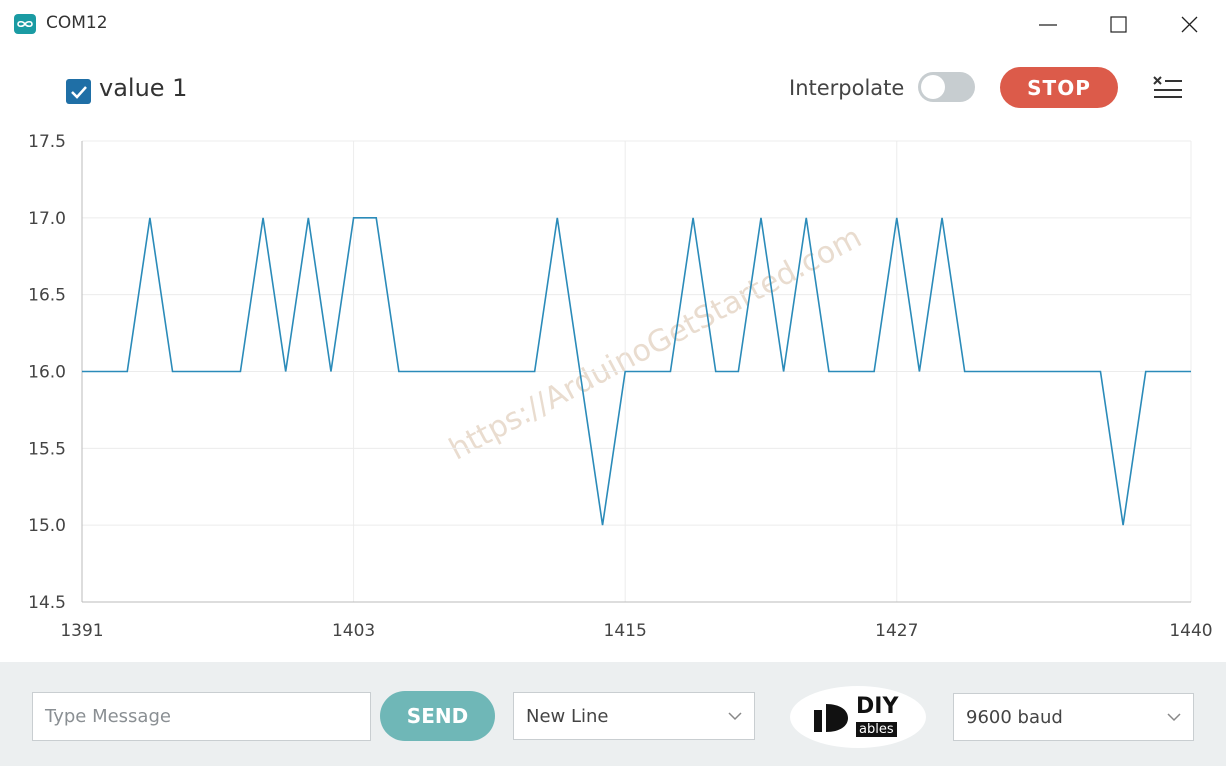 The width and height of the screenshot is (1226, 766). I want to click on x-tick-label: 1403, so click(353, 631).